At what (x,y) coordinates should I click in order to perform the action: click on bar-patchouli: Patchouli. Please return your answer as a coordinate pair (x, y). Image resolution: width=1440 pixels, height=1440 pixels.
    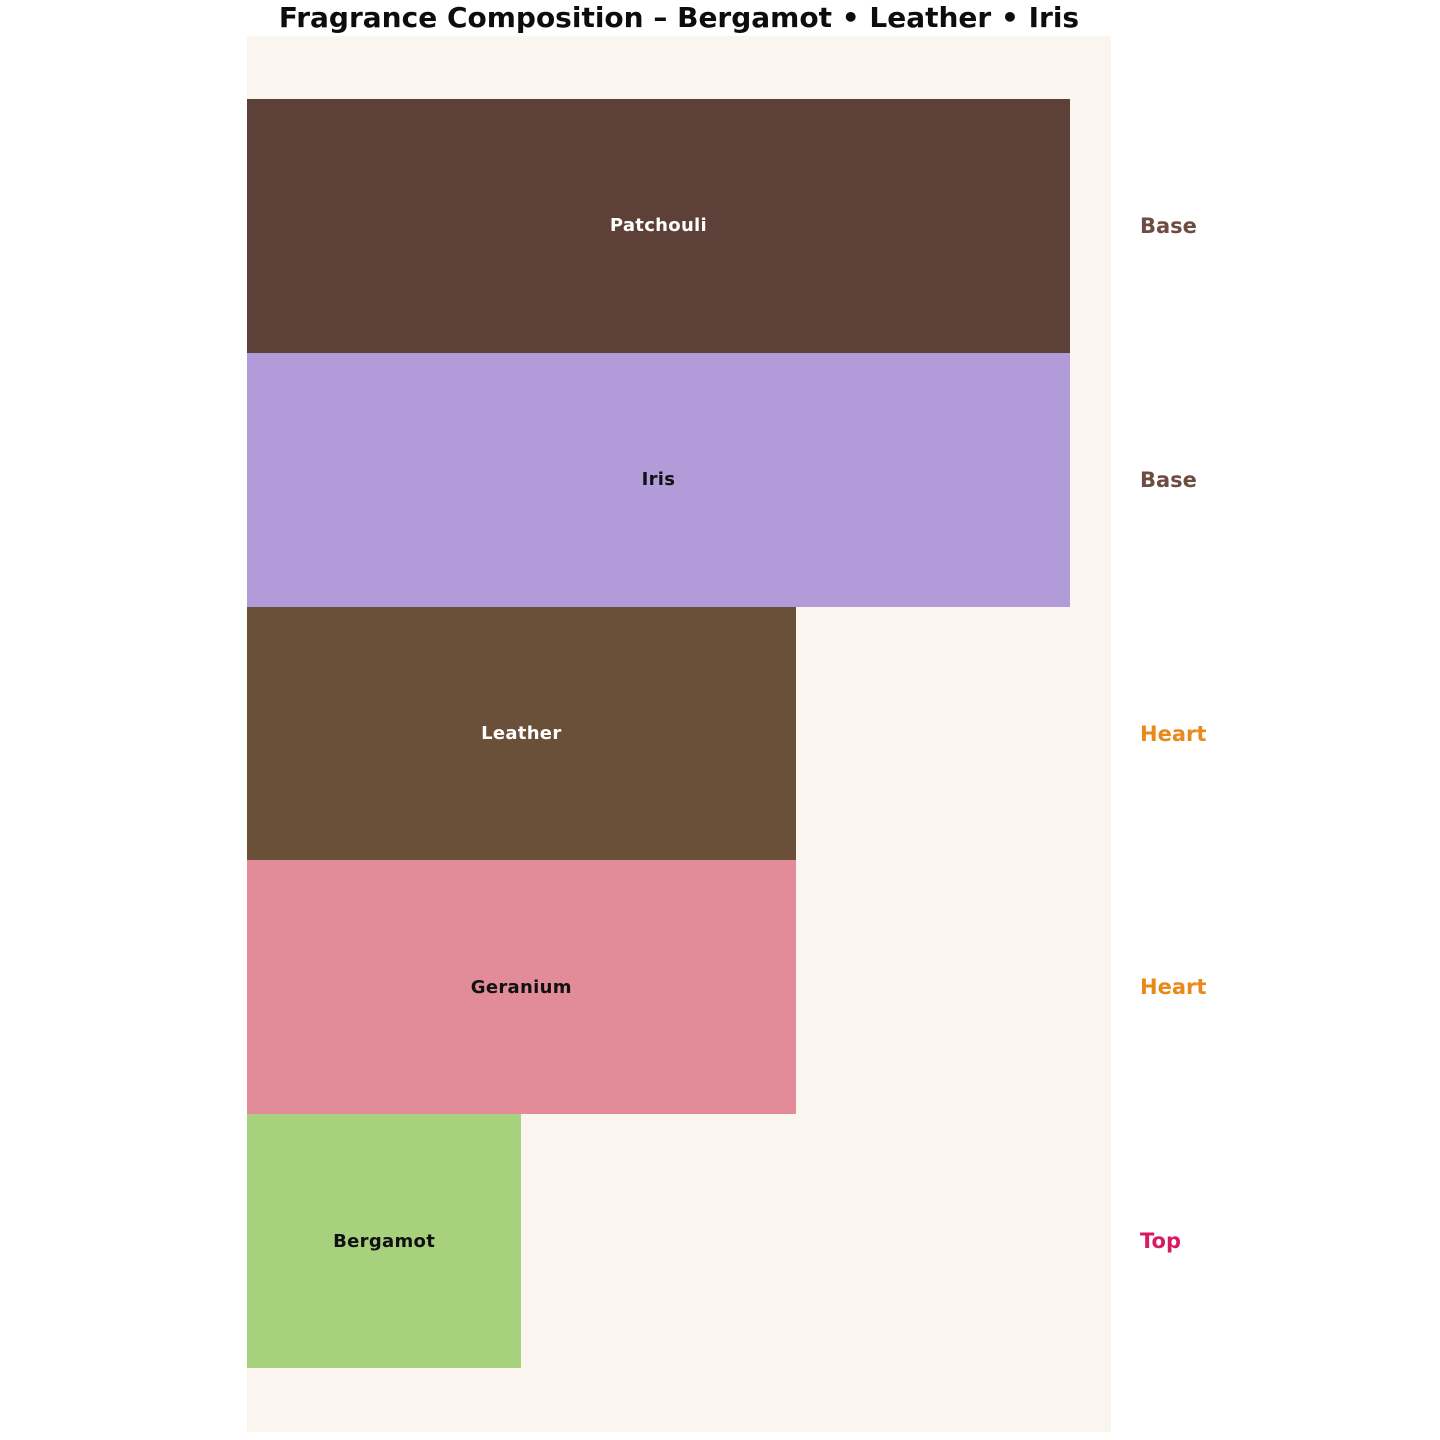
    Looking at the image, I should click on (658, 226).